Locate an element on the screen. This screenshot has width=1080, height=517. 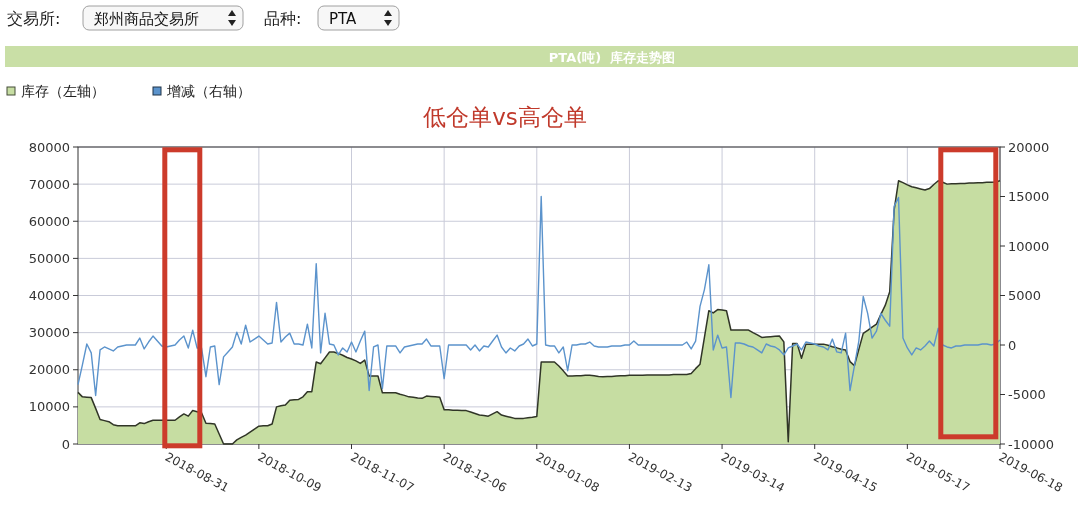
y-tick-label: 30000 is located at coordinates (49, 333).